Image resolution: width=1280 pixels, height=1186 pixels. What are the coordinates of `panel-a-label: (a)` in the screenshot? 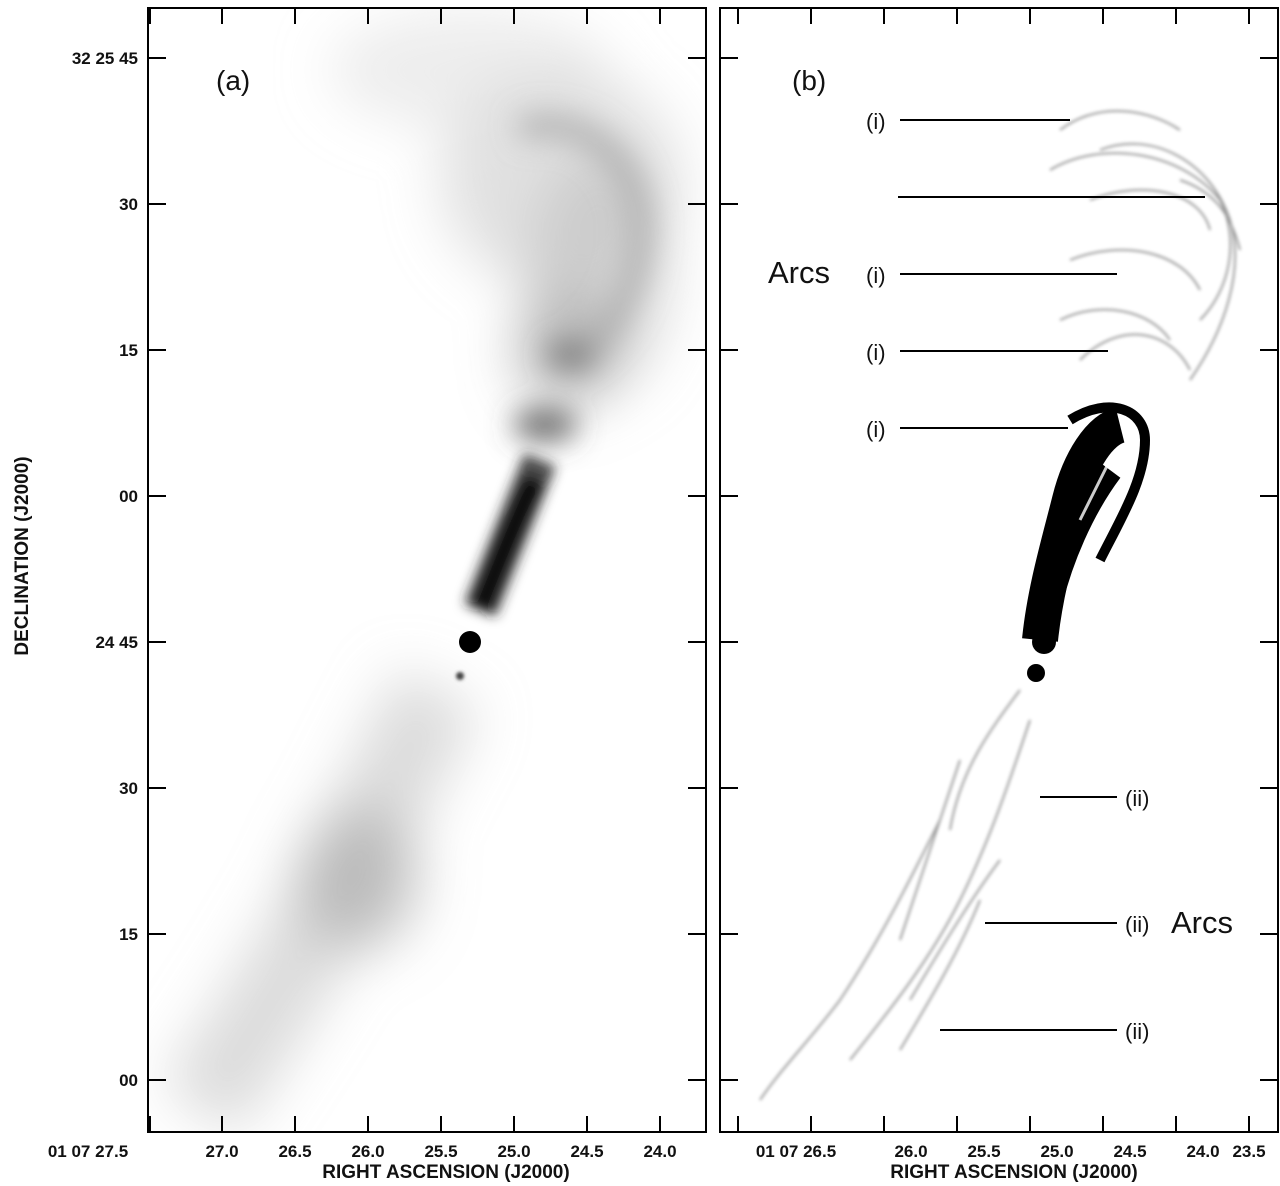 It's located at (233, 80).